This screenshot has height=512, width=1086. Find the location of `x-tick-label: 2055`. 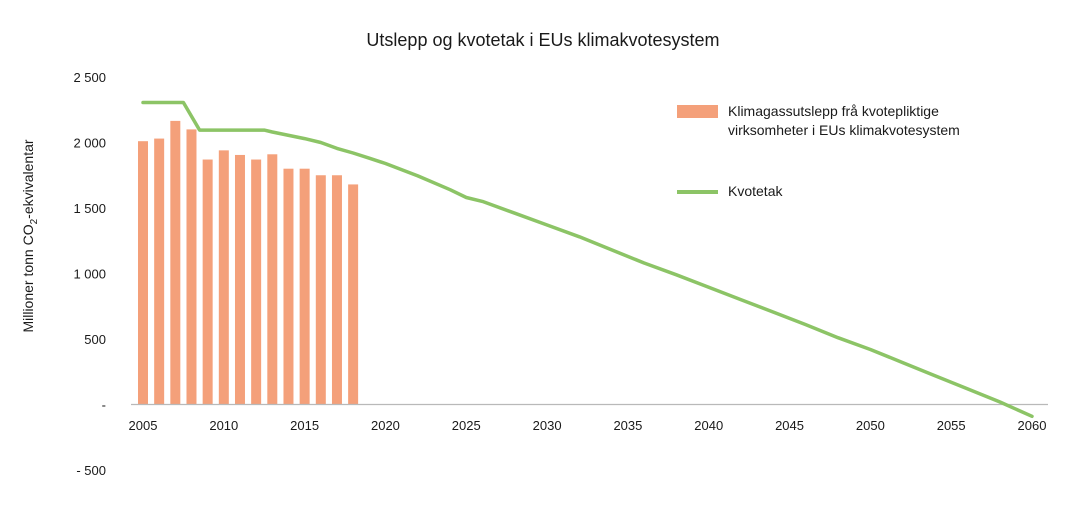

x-tick-label: 2055 is located at coordinates (951, 425).